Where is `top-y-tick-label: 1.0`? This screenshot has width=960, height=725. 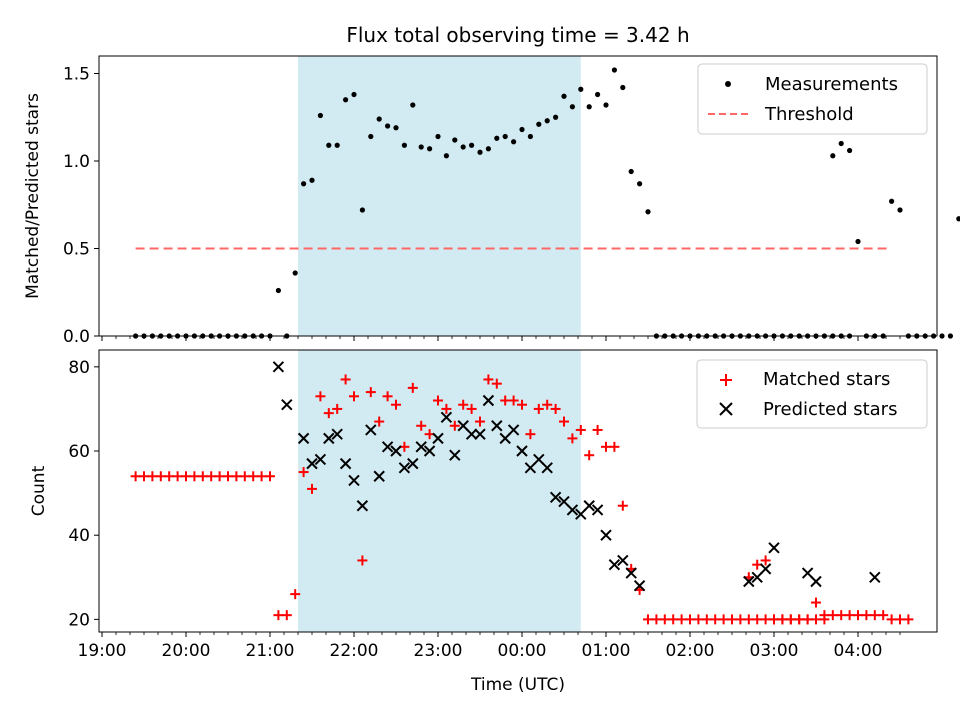 top-y-tick-label: 1.0 is located at coordinates (76, 162).